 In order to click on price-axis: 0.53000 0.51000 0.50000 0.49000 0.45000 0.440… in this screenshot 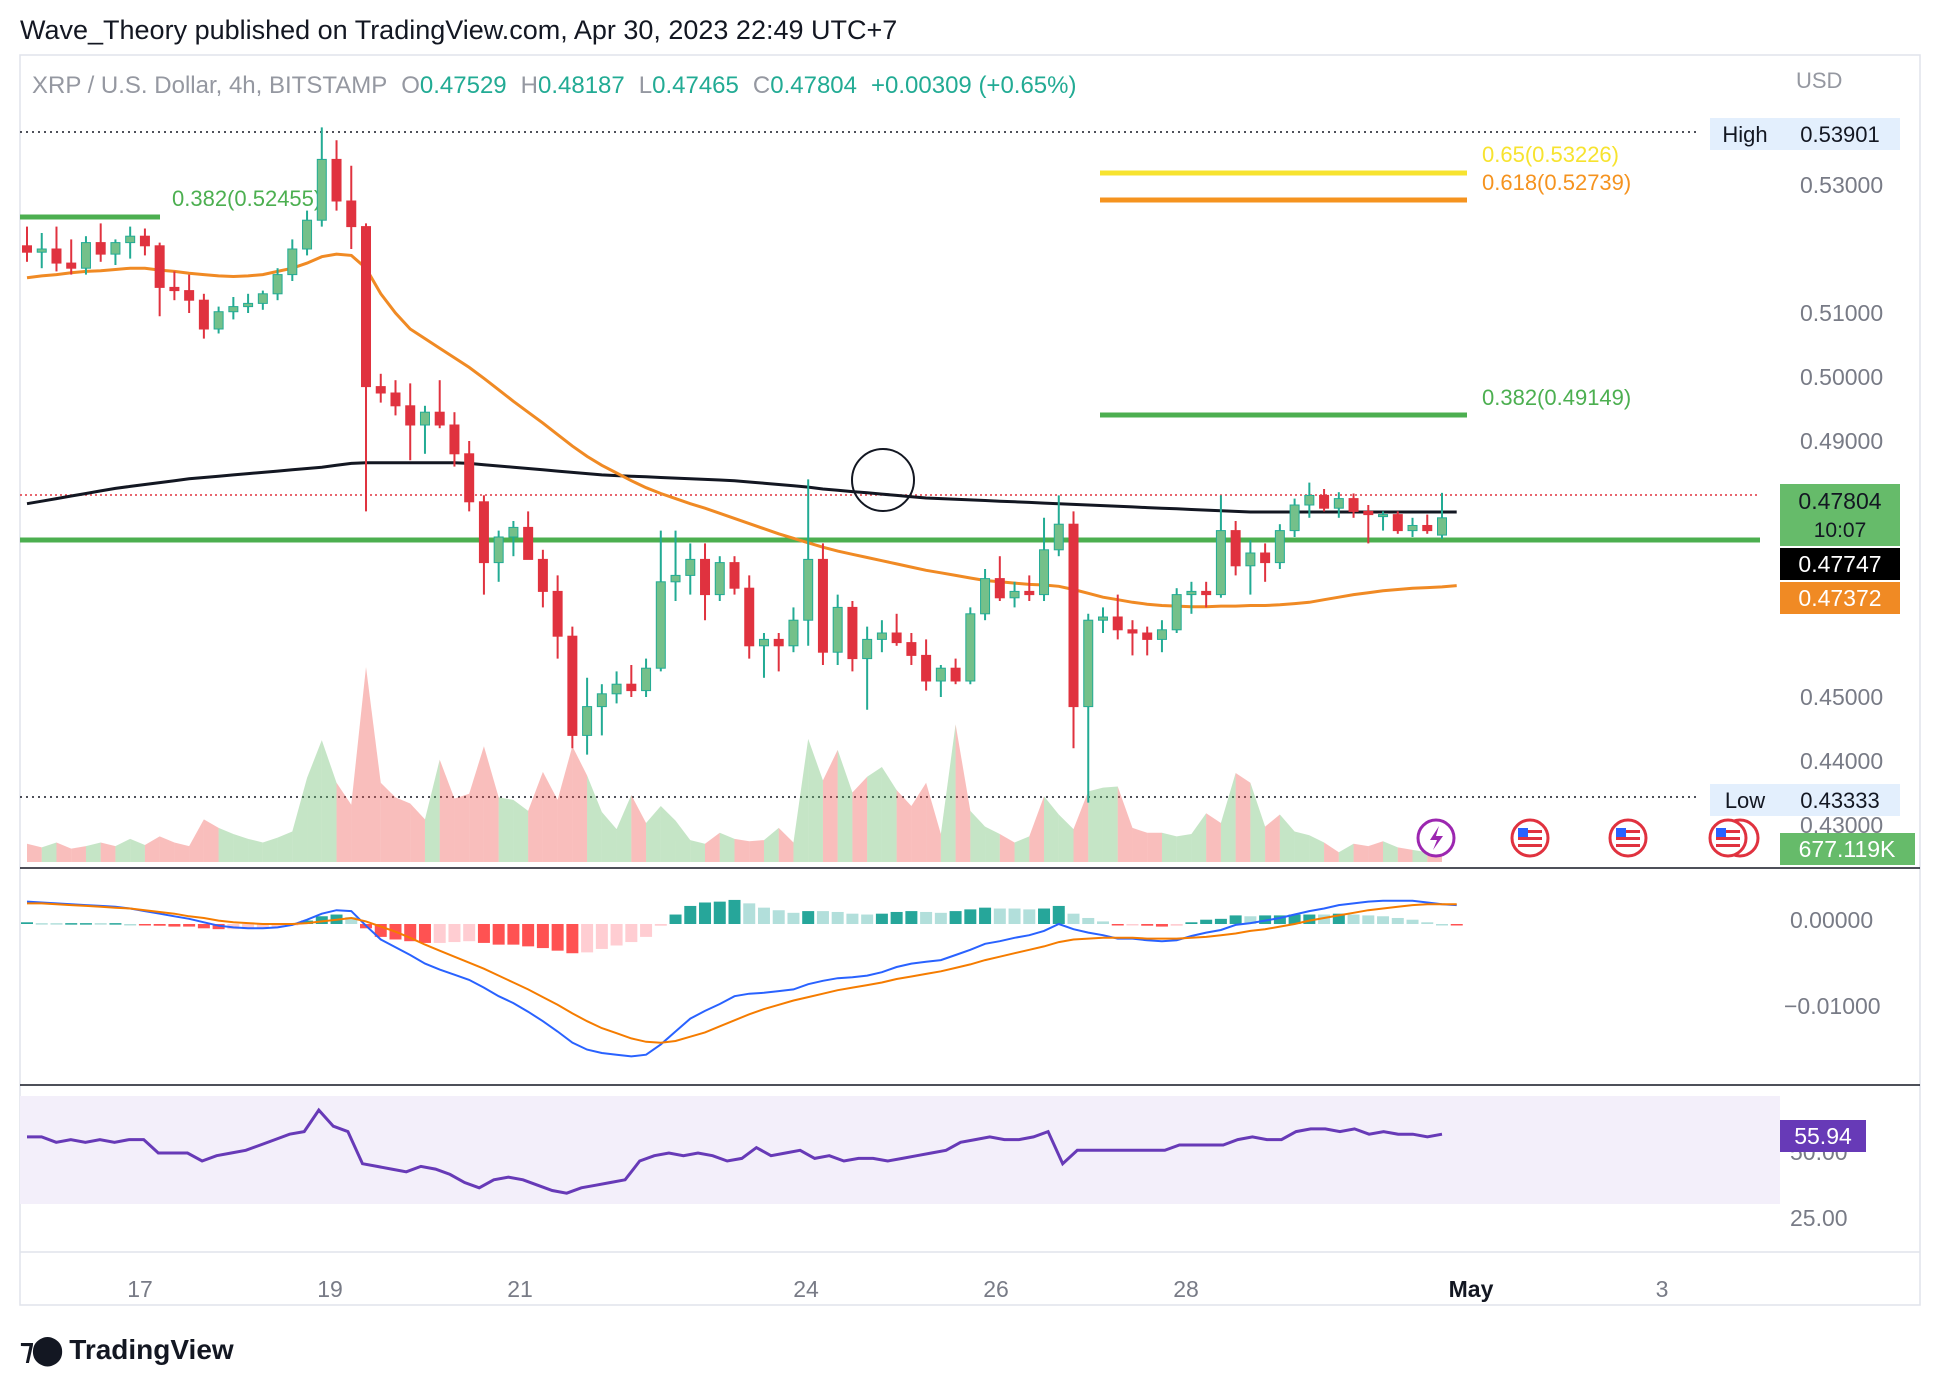, I will do `click(1841, 505)`.